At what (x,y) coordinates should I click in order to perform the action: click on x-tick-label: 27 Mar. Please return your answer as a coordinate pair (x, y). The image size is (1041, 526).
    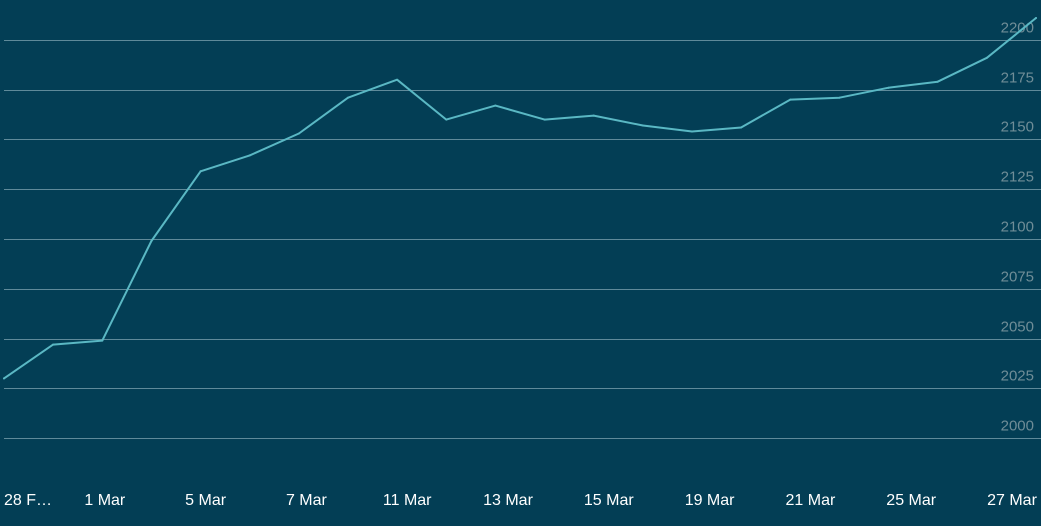
    Looking at the image, I should click on (1012, 500).